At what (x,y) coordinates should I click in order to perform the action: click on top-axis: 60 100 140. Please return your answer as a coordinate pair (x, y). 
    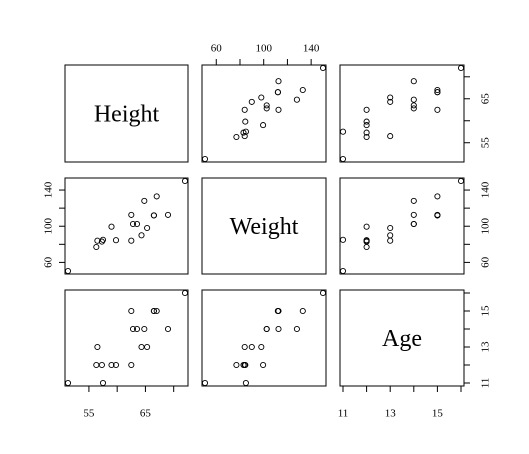
    Looking at the image, I should click on (265, 54).